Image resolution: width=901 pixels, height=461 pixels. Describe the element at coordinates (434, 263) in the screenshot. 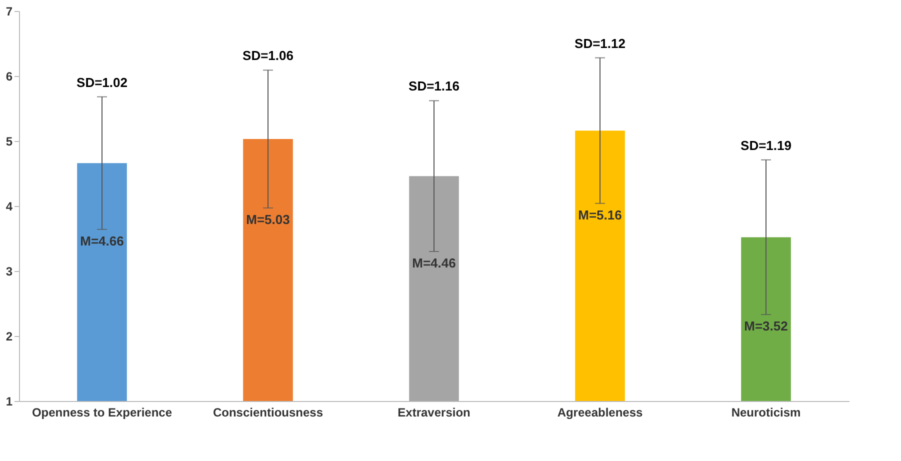

I see `data-label: M=4.46` at that location.